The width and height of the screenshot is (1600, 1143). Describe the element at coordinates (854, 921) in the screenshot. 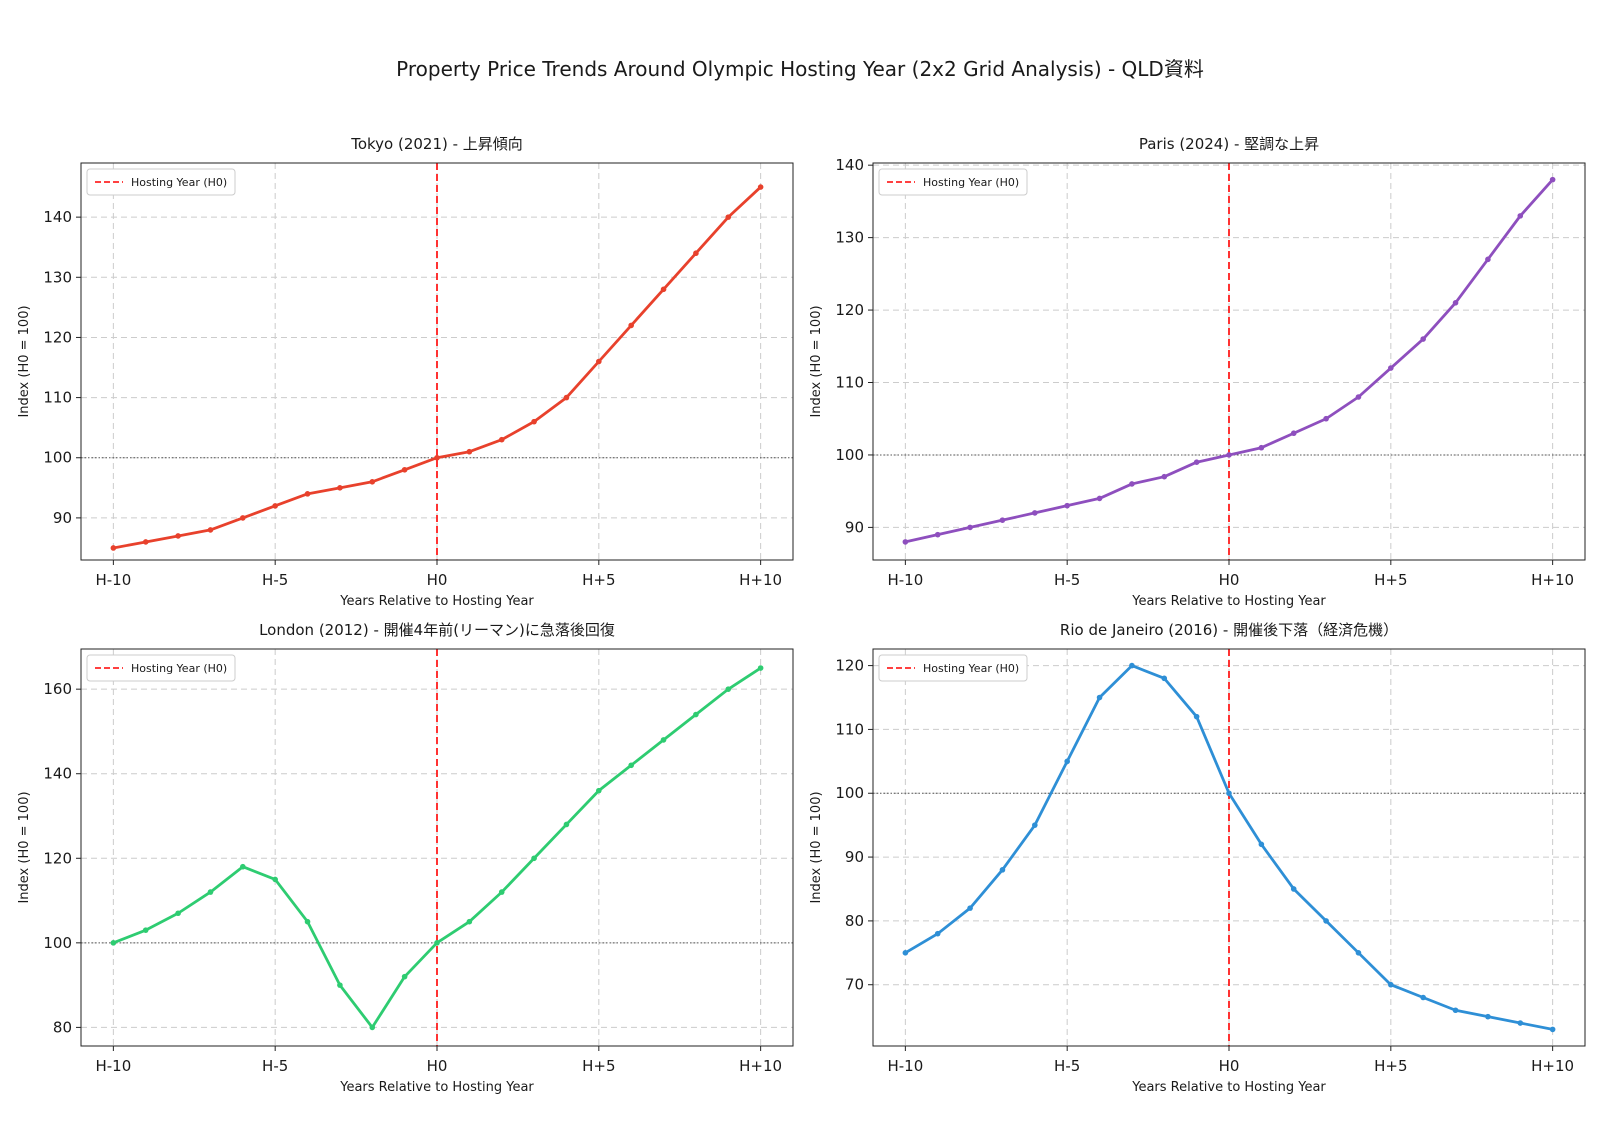

I see `y-tick-label: 80` at that location.